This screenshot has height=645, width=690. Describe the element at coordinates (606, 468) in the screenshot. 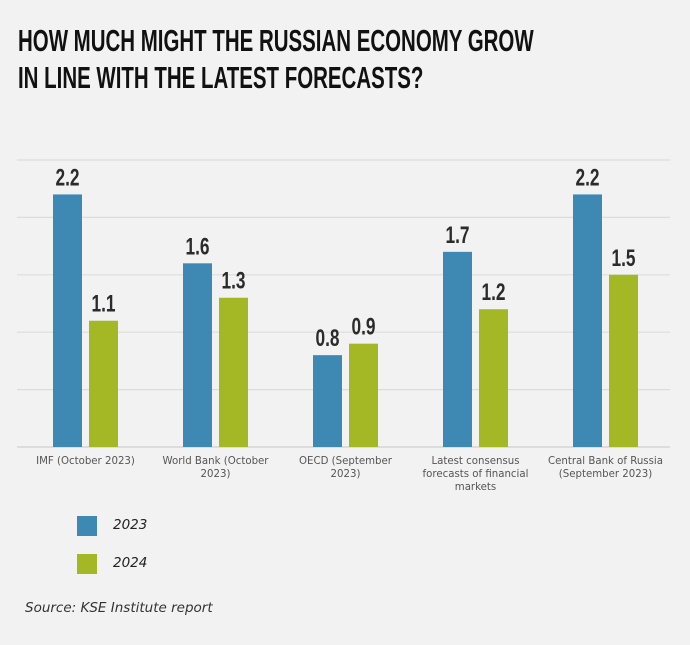

I see `category-label-5: Central Bank of Russia (September 2023)` at that location.